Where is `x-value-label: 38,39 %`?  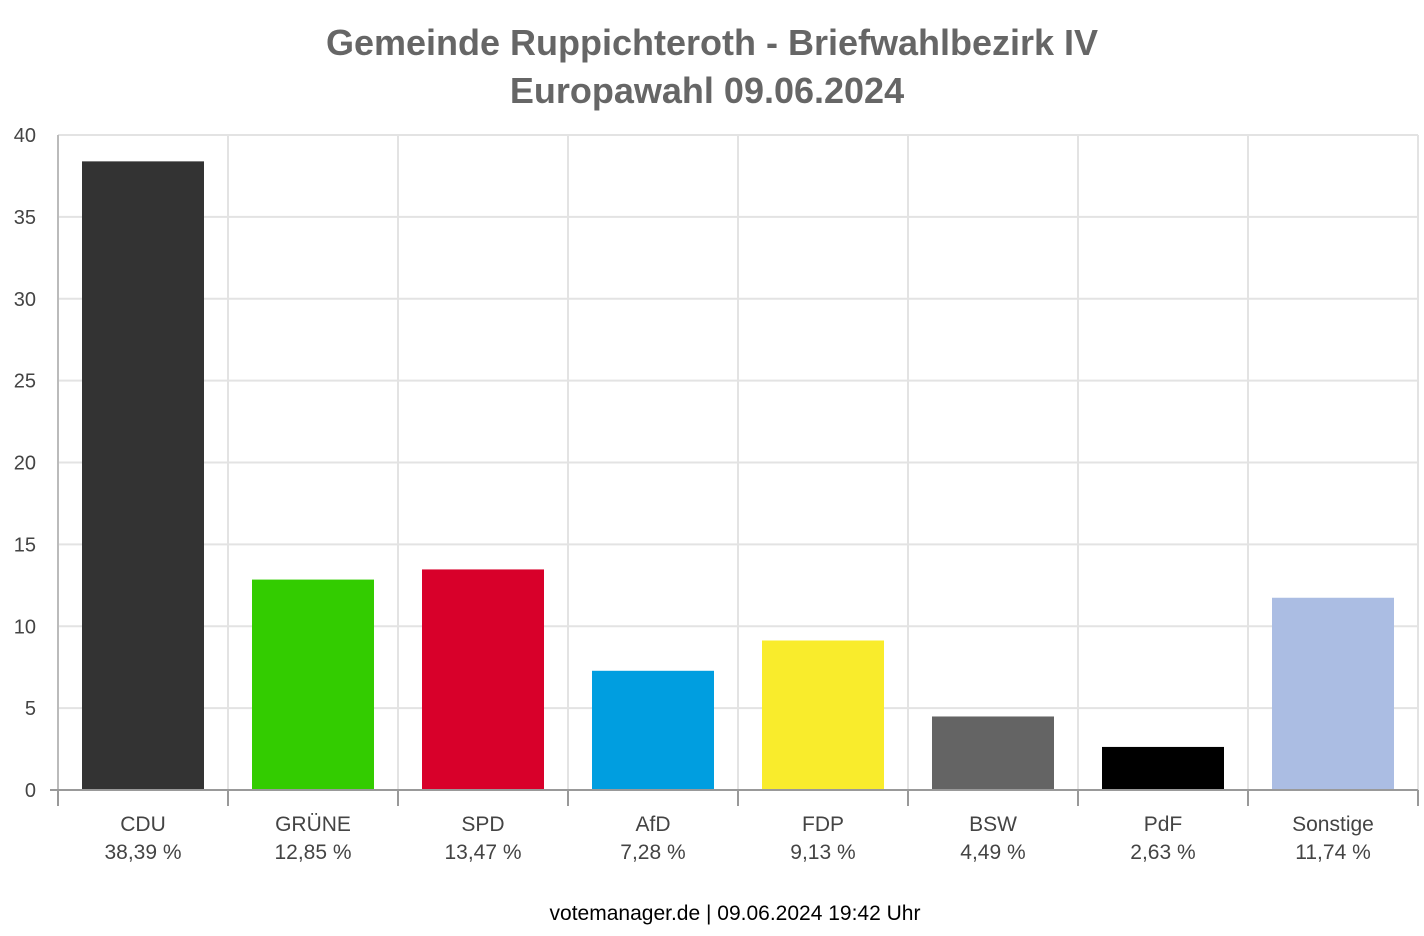 x-value-label: 38,39 % is located at coordinates (142, 852).